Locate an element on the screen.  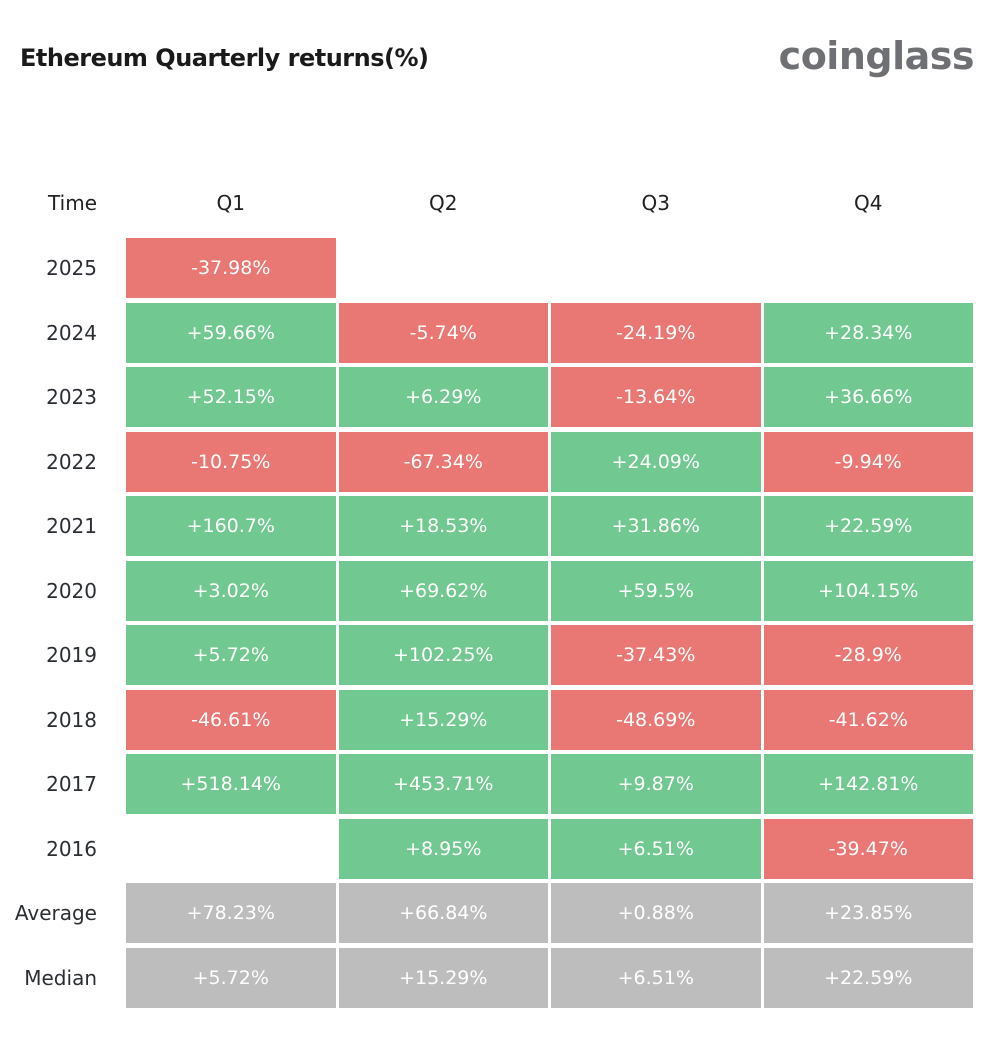
return-cell: -13.64% is located at coordinates (656, 397).